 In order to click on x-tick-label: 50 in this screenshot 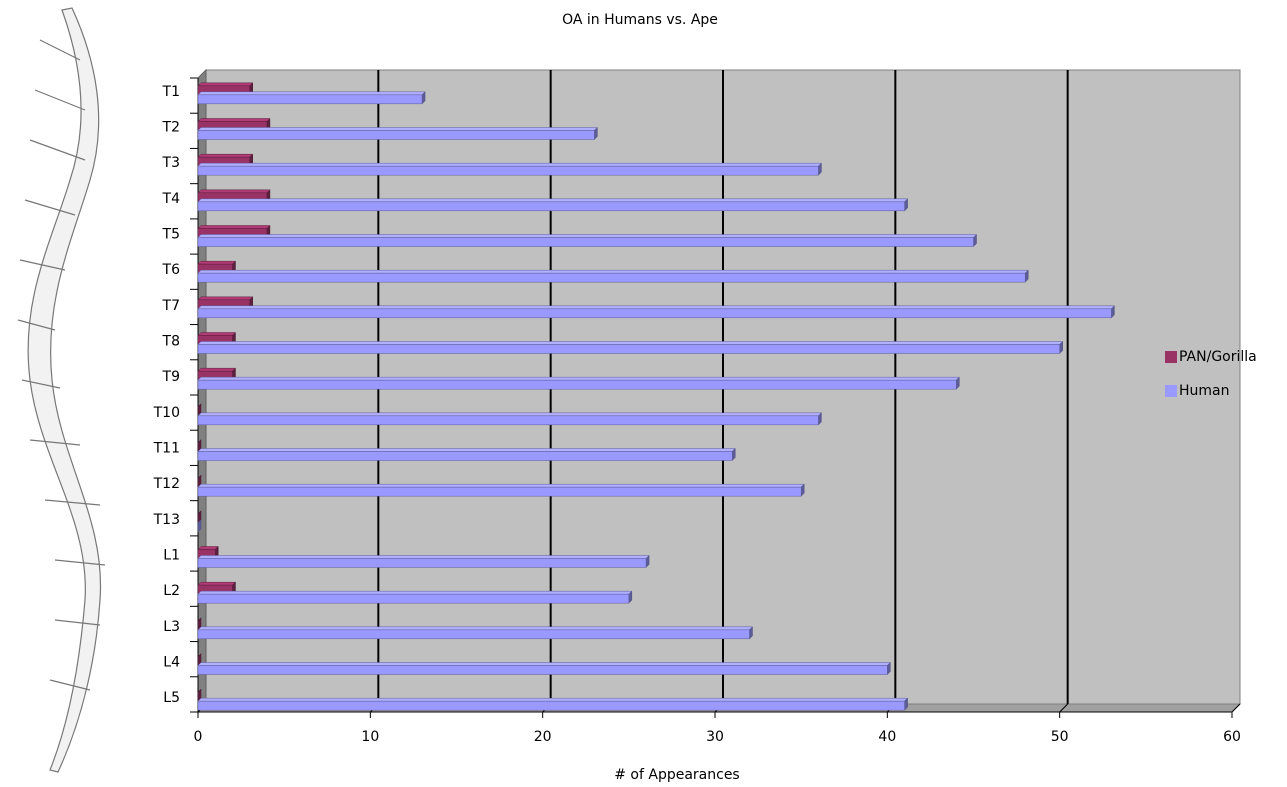, I will do `click(1060, 737)`.